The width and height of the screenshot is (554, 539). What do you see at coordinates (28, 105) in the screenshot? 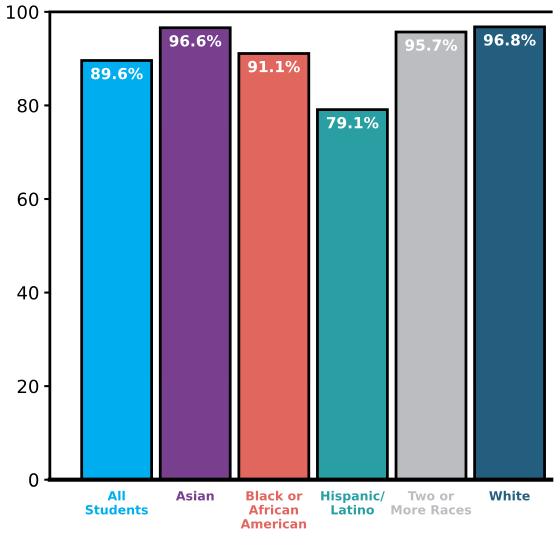
I see `y-tick-label: 80` at bounding box center [28, 105].